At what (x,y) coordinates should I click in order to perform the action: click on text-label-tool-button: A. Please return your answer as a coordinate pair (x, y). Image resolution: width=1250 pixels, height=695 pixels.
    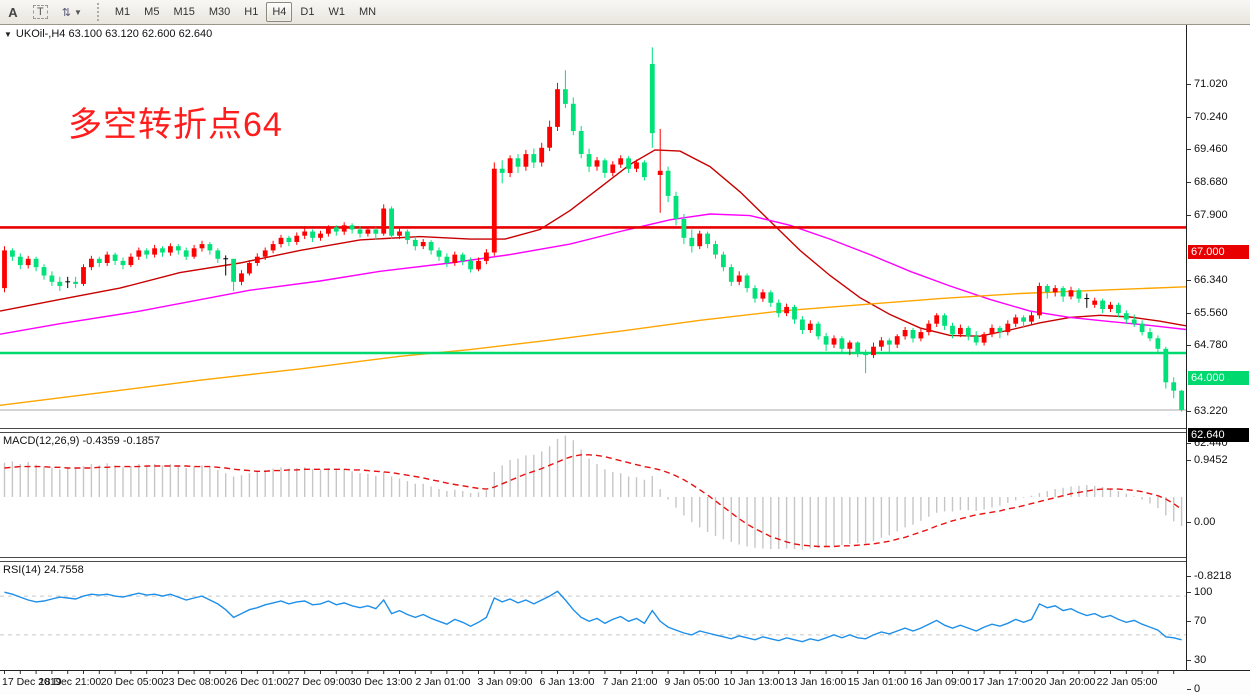
    Looking at the image, I should click on (13, 12).